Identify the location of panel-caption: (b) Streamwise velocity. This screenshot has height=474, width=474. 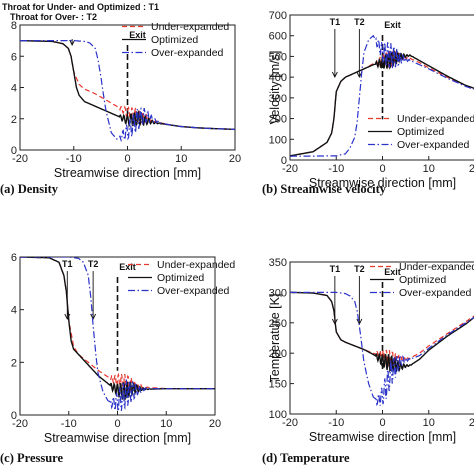
(324, 189).